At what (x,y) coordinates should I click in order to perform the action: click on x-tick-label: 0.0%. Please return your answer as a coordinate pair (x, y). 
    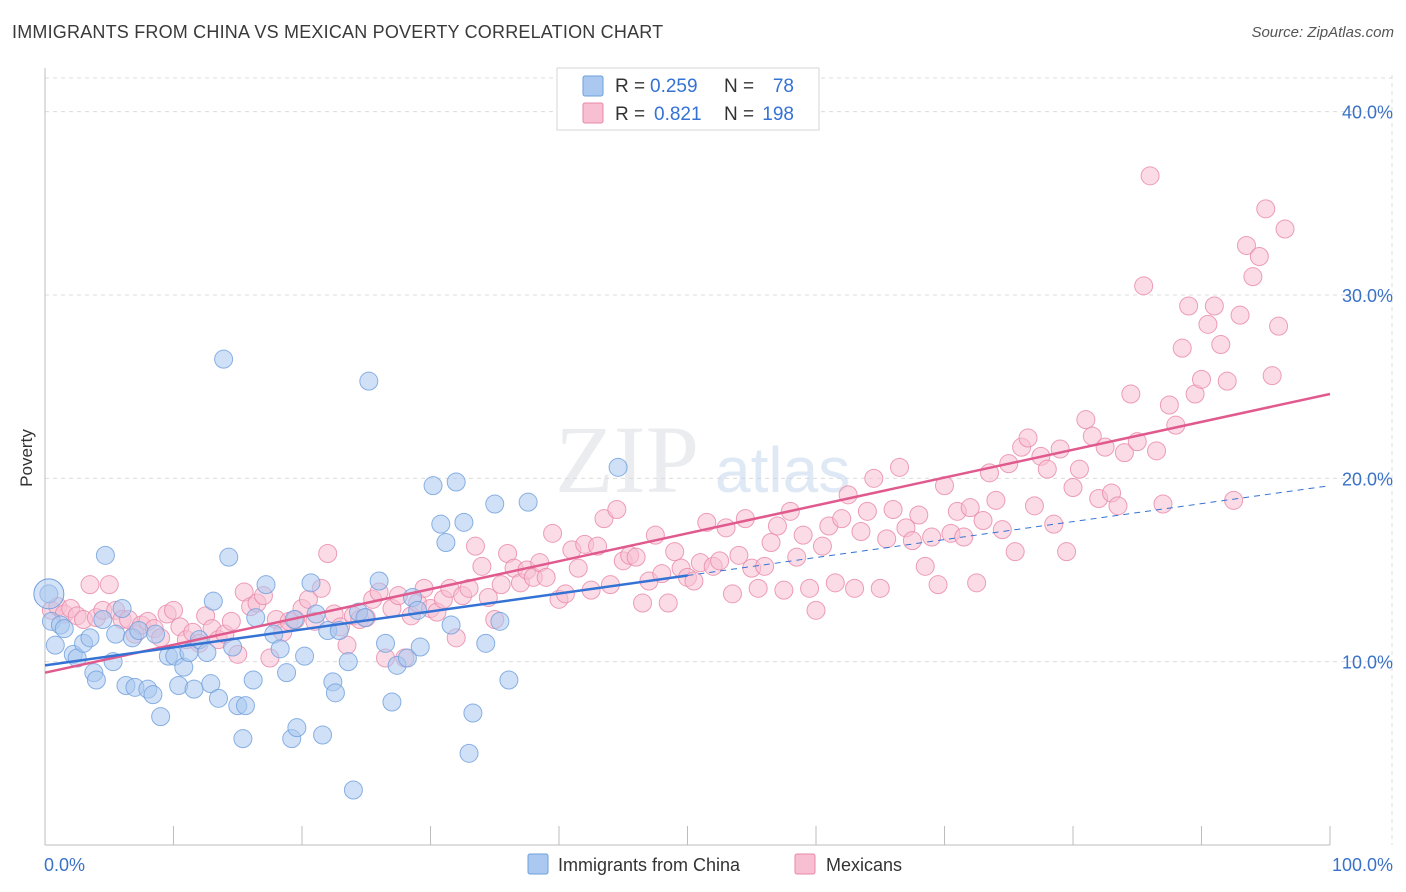
    Looking at the image, I should click on (64, 865).